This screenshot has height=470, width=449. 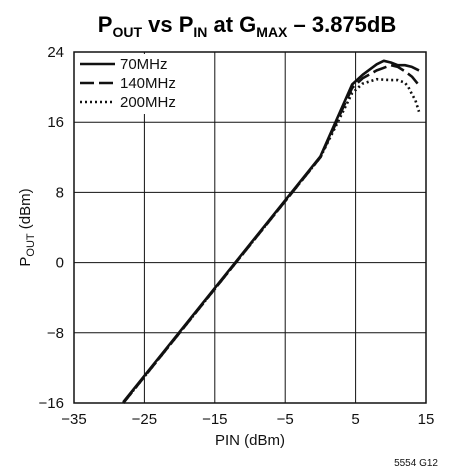 I want to click on y-tick-label: −16, so click(x=51, y=403).